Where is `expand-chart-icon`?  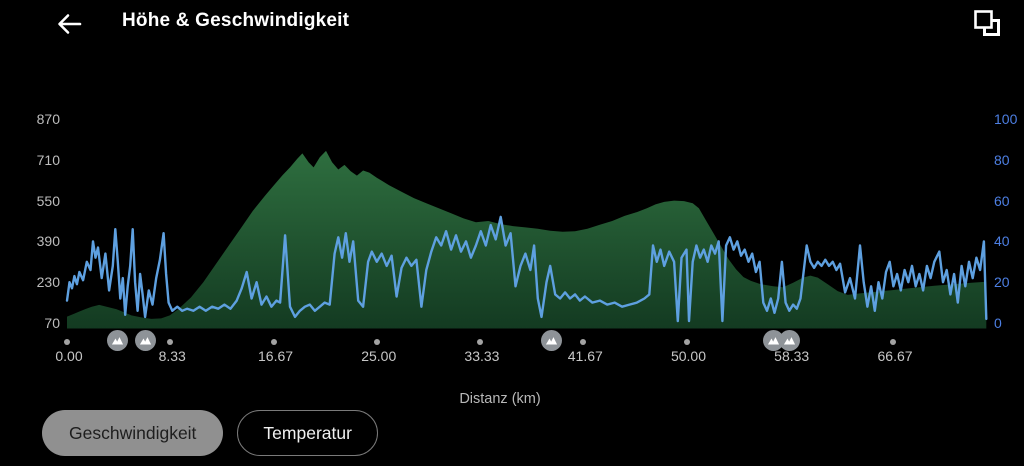
expand-chart-icon is located at coordinates (988, 24).